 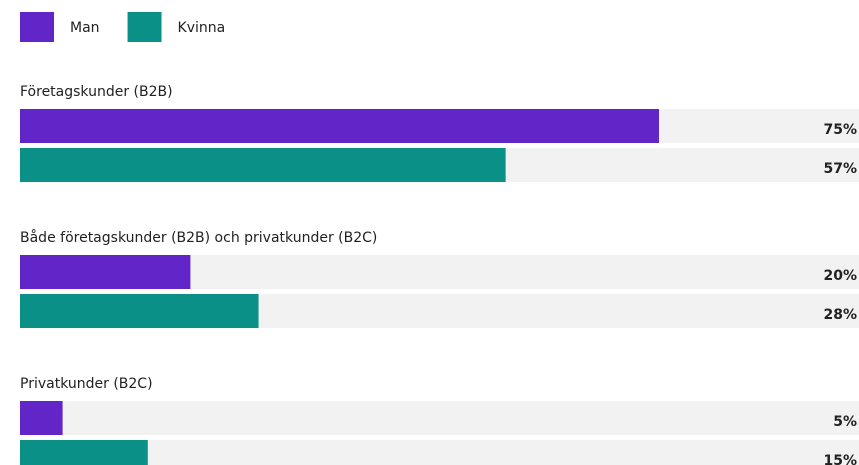 What do you see at coordinates (86, 384) in the screenshot?
I see `group-label: Privatkunder (B2C)` at bounding box center [86, 384].